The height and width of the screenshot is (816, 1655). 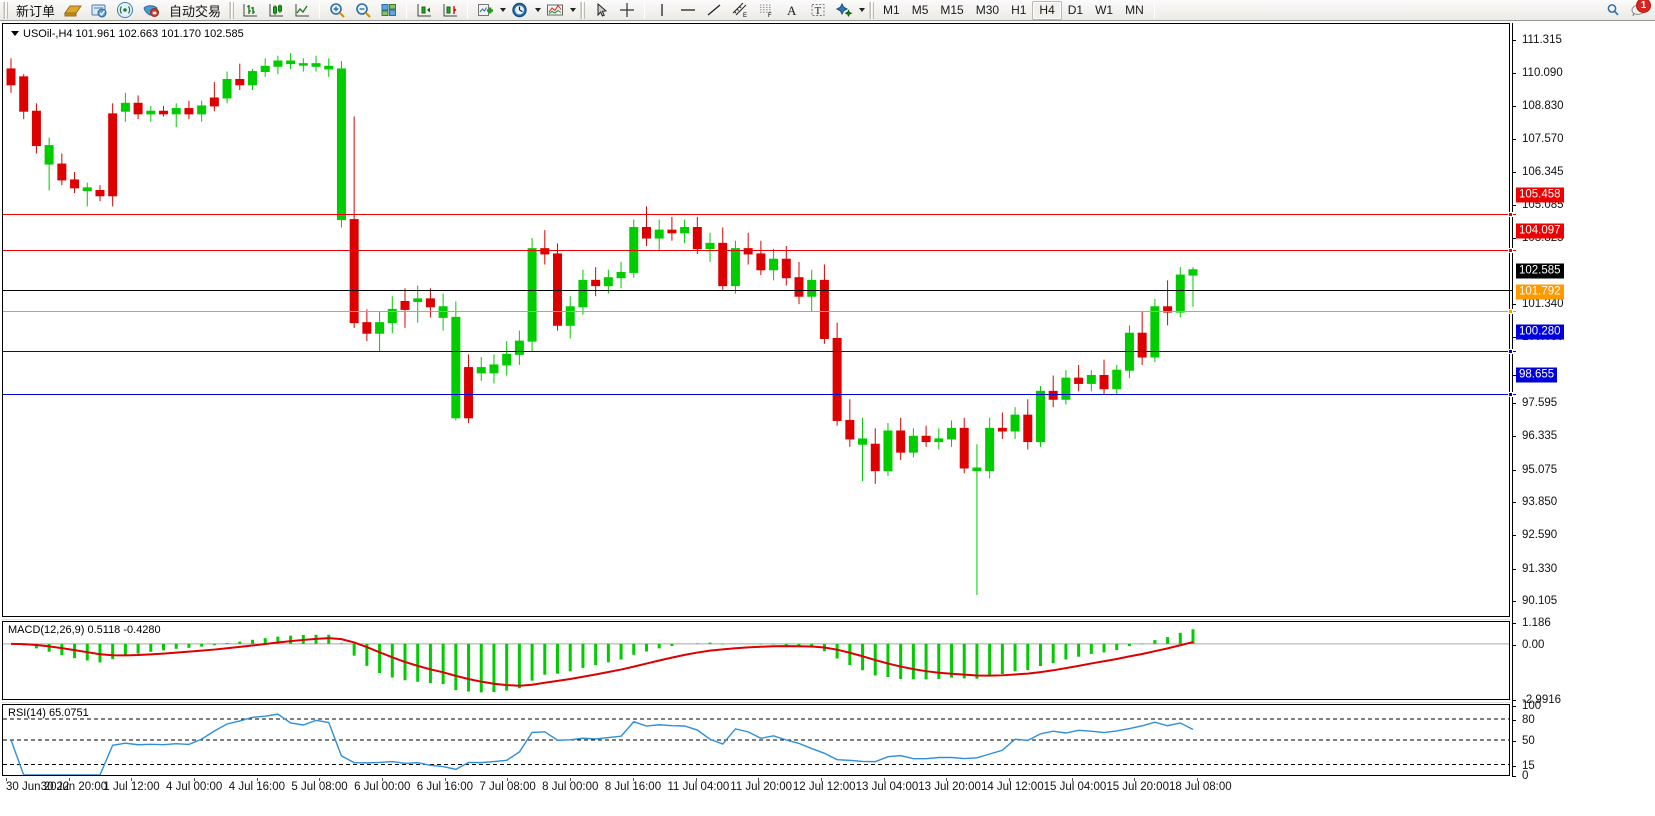 What do you see at coordinates (125, 10) in the screenshot?
I see `broadcast-button` at bounding box center [125, 10].